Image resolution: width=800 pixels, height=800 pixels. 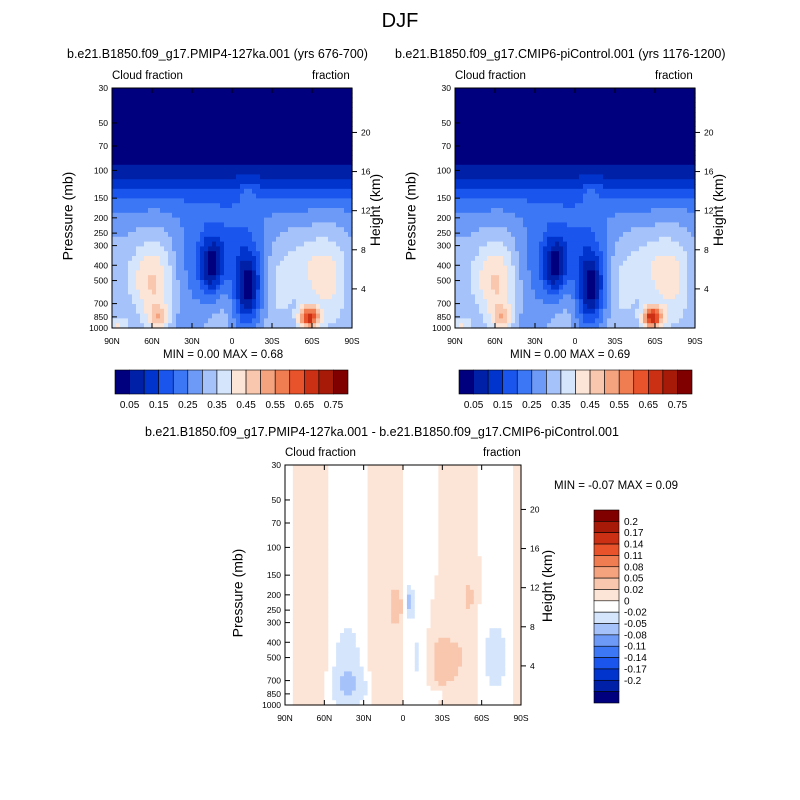 I want to click on panel1-ytick-label: 500, so click(x=101, y=281).